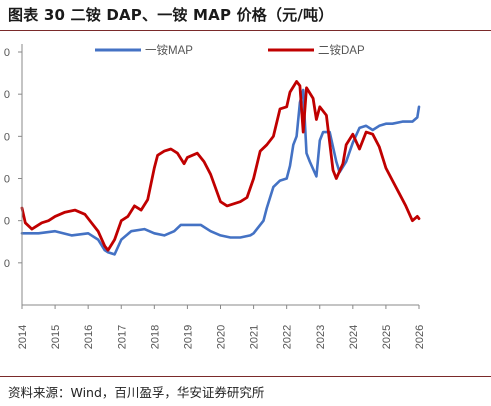 The width and height of the screenshot is (491, 406). I want to click on y-tick-label-4000: 0, so click(7, 180).